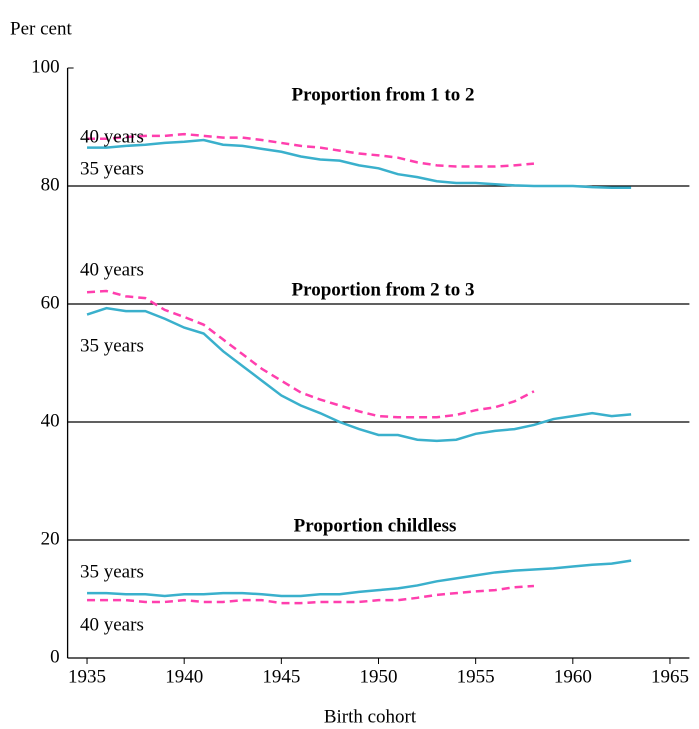 This screenshot has width=699, height=729. What do you see at coordinates (370, 716) in the screenshot?
I see `x-axis-label: Birth cohort` at bounding box center [370, 716].